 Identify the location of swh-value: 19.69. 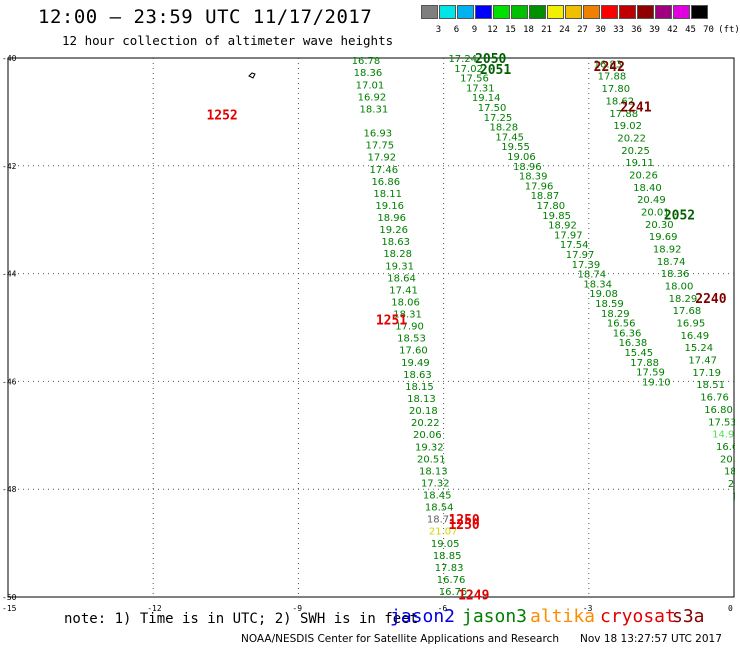
(663, 237).